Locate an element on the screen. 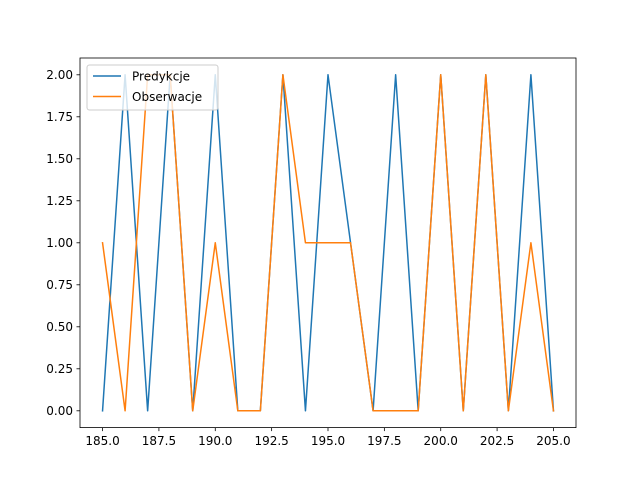  y-axis: 0.00 0.25 0.50 0.75 1.00 1.25 1.50 1.75 2.00 is located at coordinates (63, 243).